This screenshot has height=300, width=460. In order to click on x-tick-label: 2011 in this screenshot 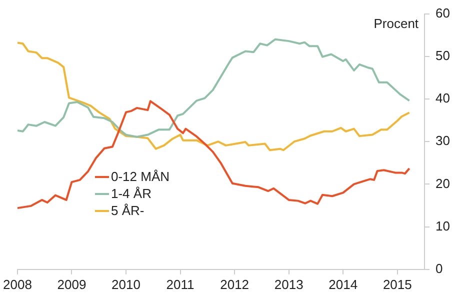, I will do `click(180, 284)`.